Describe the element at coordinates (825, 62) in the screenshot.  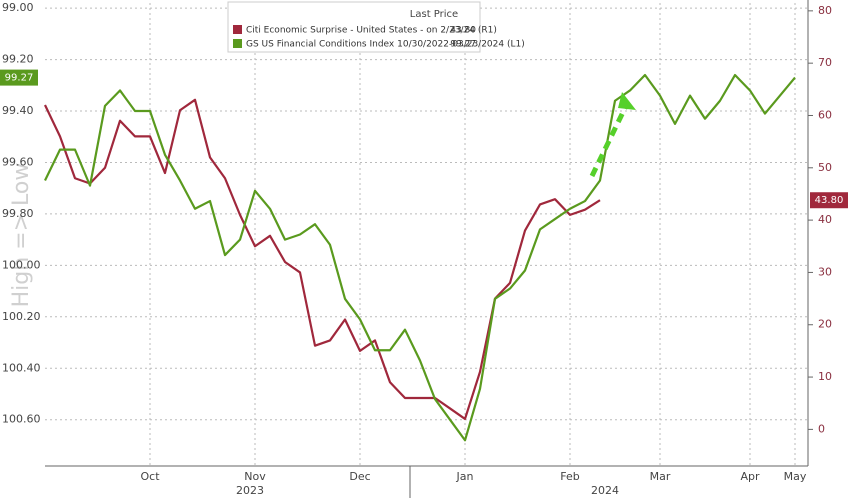
I see `y2-tick-label: 70` at that location.